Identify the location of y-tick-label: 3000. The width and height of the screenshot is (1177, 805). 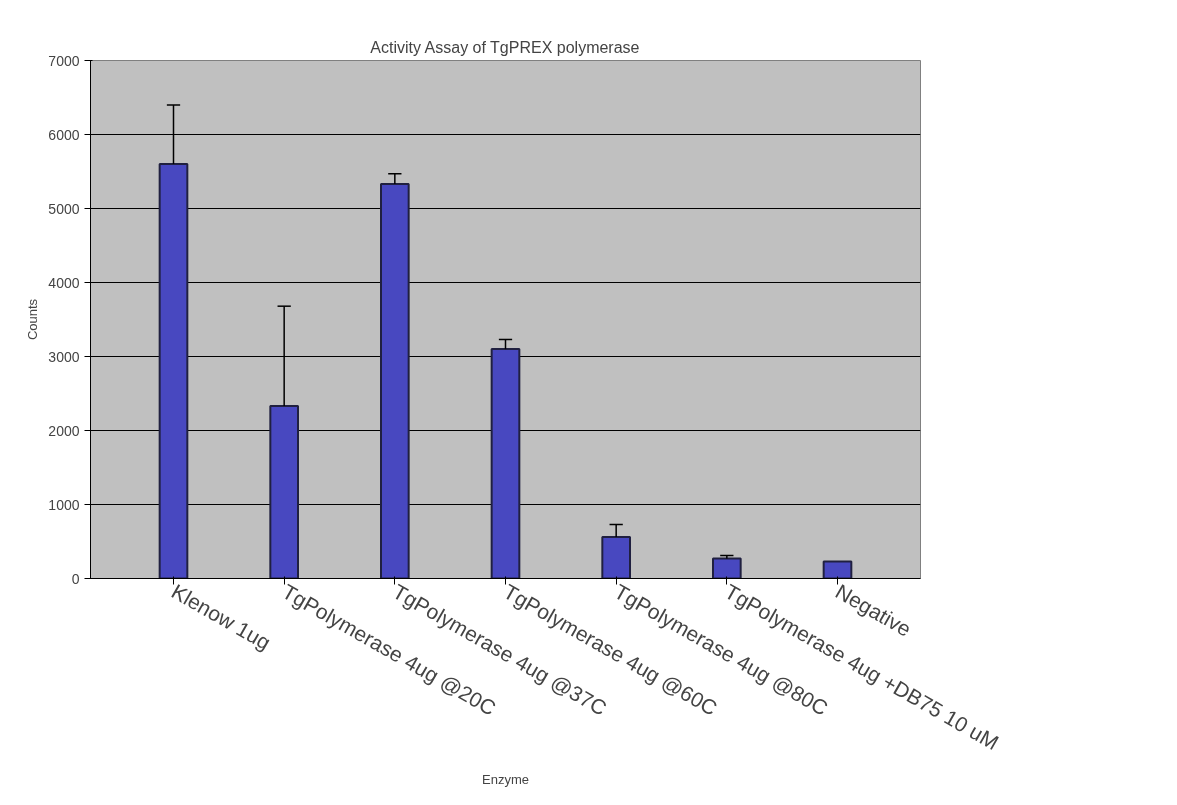
(64, 356).